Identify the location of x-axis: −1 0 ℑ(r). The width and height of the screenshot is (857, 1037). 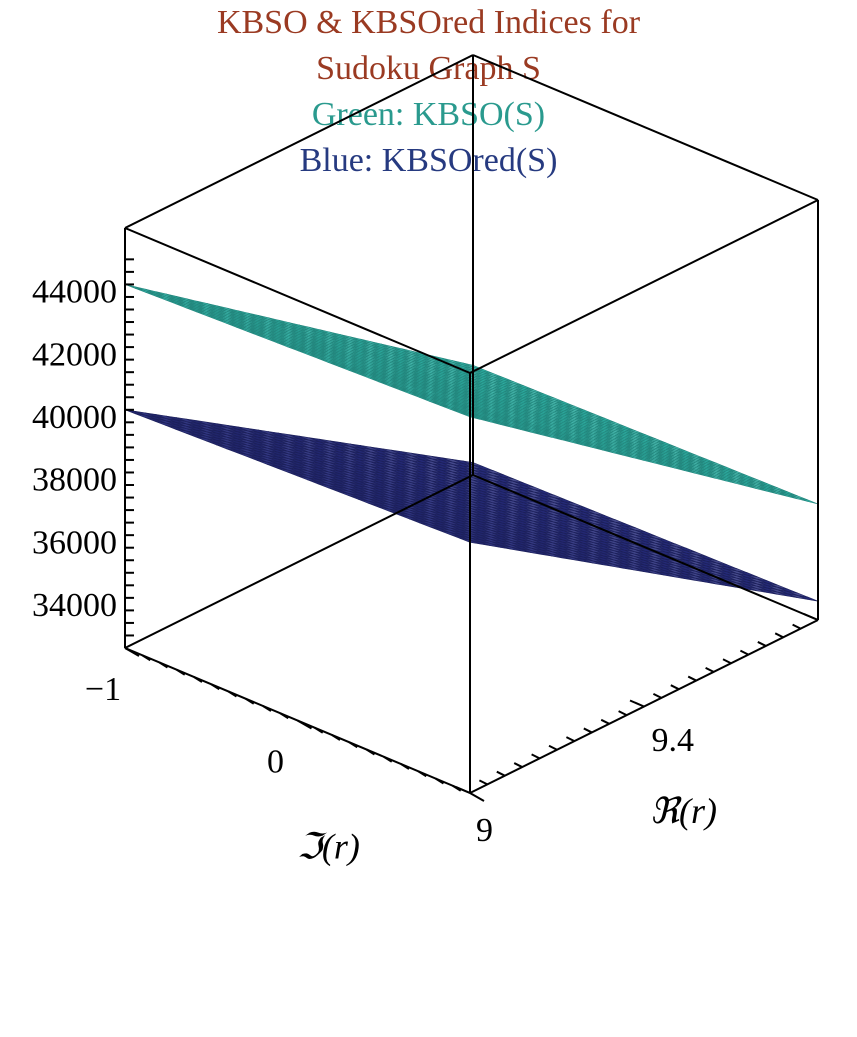
(285, 756).